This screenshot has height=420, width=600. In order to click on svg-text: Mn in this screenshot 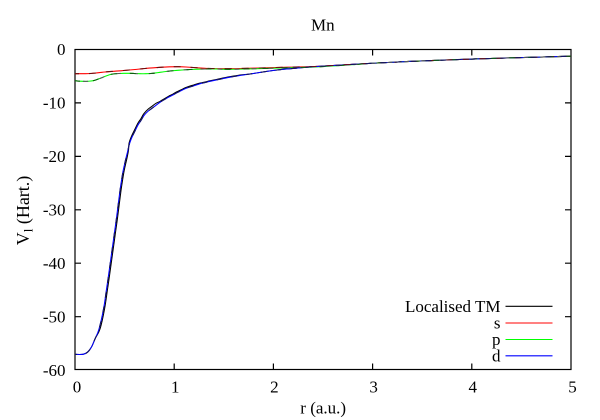, I will do `click(323, 25)`.